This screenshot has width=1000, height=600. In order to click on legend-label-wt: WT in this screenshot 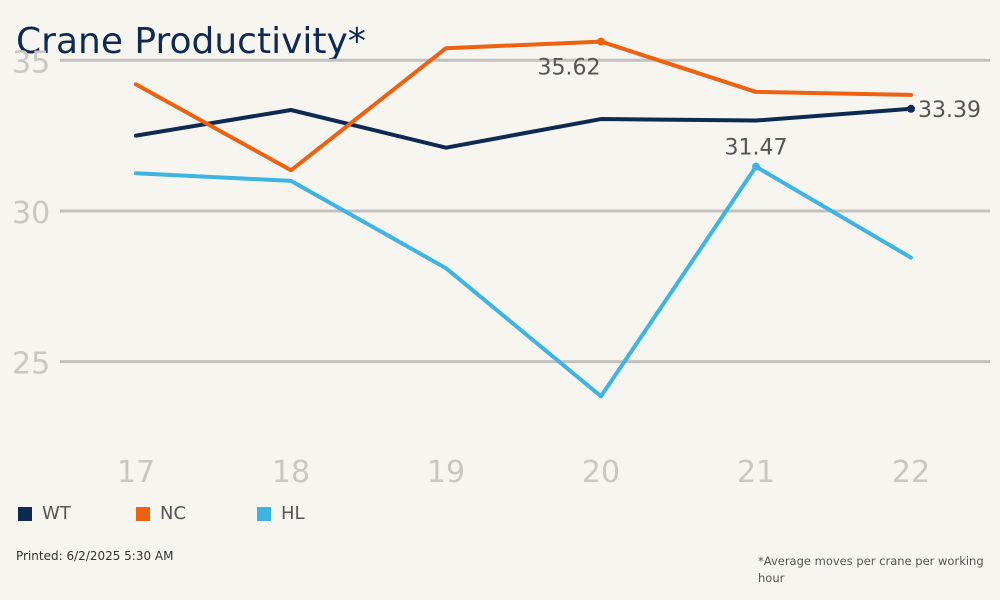, I will do `click(56, 513)`.